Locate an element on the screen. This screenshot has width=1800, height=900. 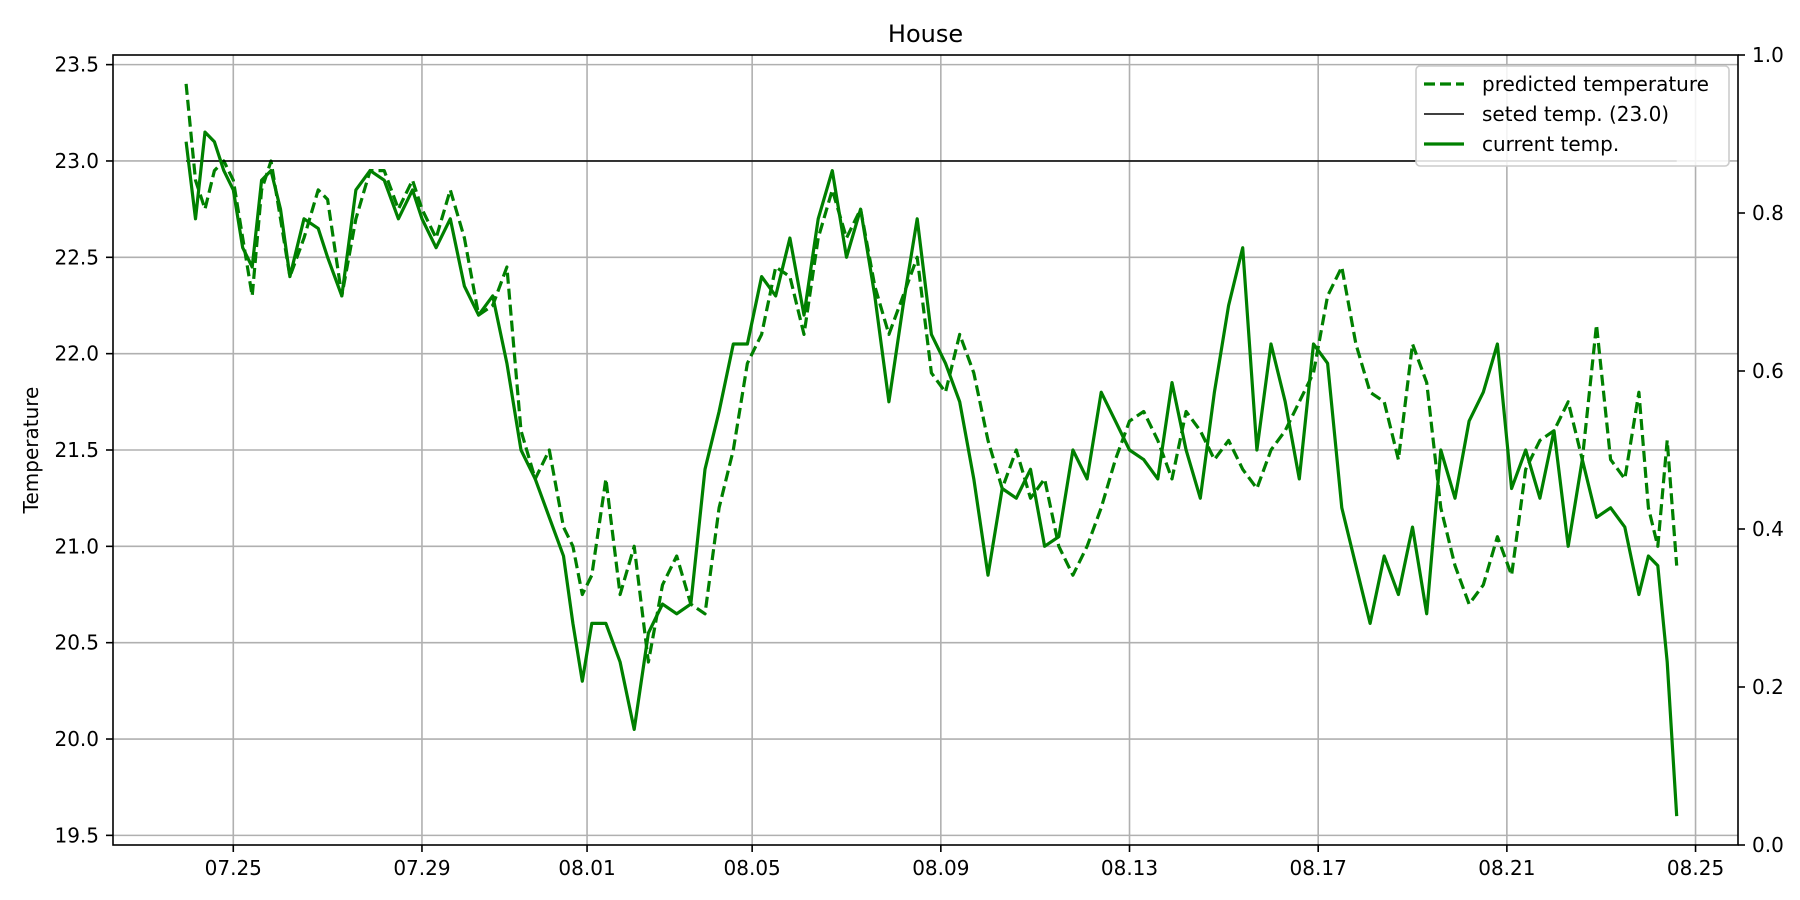
x-tick-label: 08.01 is located at coordinates (586, 868).